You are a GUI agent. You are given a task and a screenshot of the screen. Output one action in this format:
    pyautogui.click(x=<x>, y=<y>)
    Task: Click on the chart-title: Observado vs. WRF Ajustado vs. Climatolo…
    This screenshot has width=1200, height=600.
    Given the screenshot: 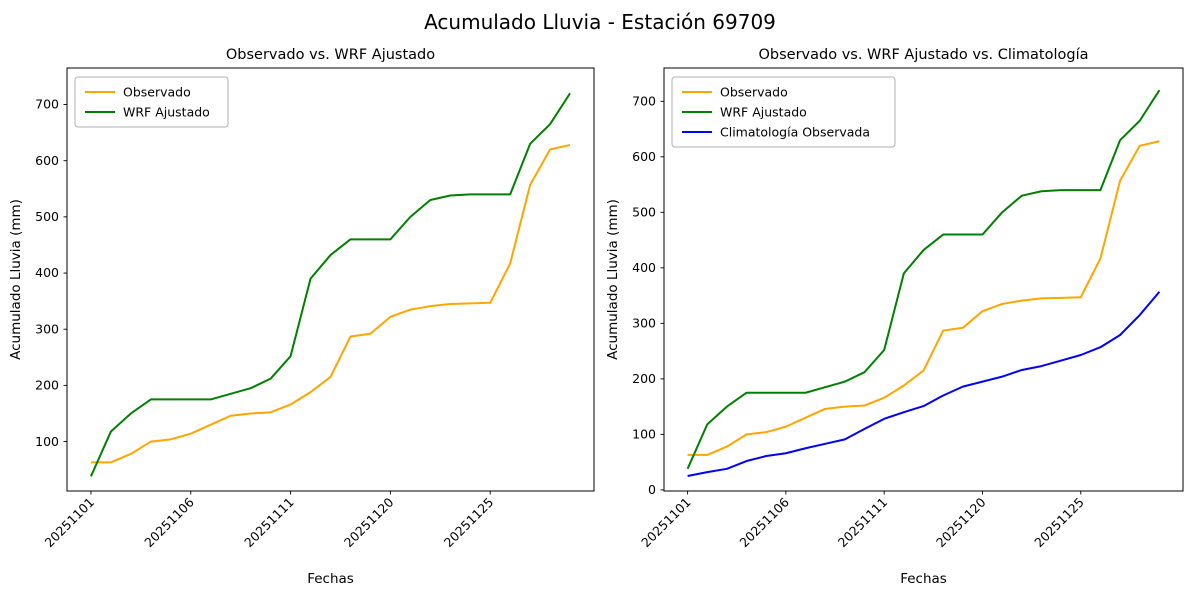 What is the action you would take?
    pyautogui.click(x=924, y=55)
    